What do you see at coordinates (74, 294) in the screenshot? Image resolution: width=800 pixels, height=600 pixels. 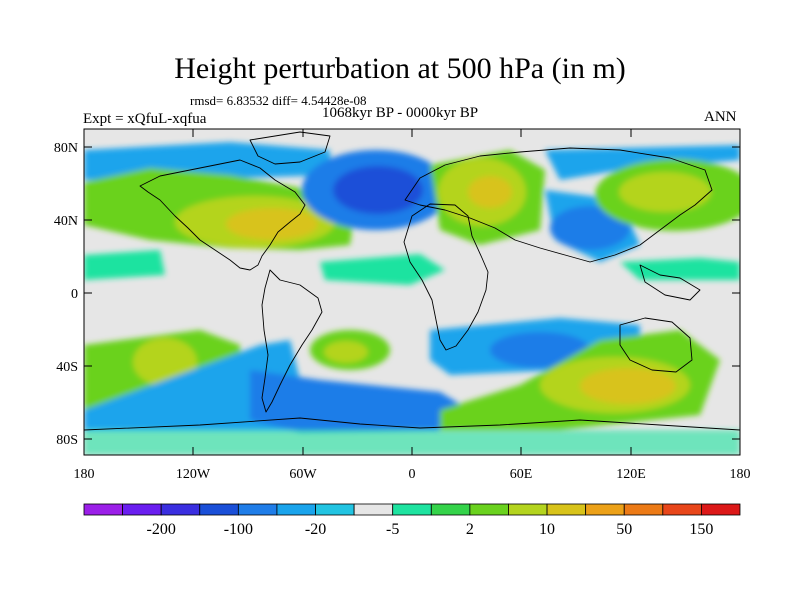 I see `lat-label-eq: 0` at bounding box center [74, 294].